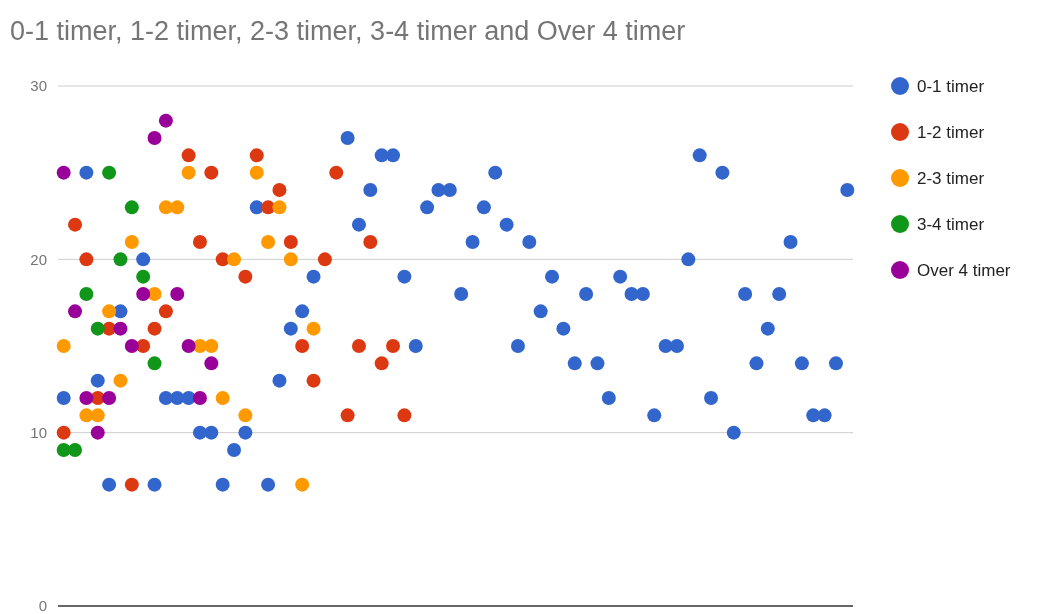  I want to click on y-tick-label: 0, so click(42, 605).